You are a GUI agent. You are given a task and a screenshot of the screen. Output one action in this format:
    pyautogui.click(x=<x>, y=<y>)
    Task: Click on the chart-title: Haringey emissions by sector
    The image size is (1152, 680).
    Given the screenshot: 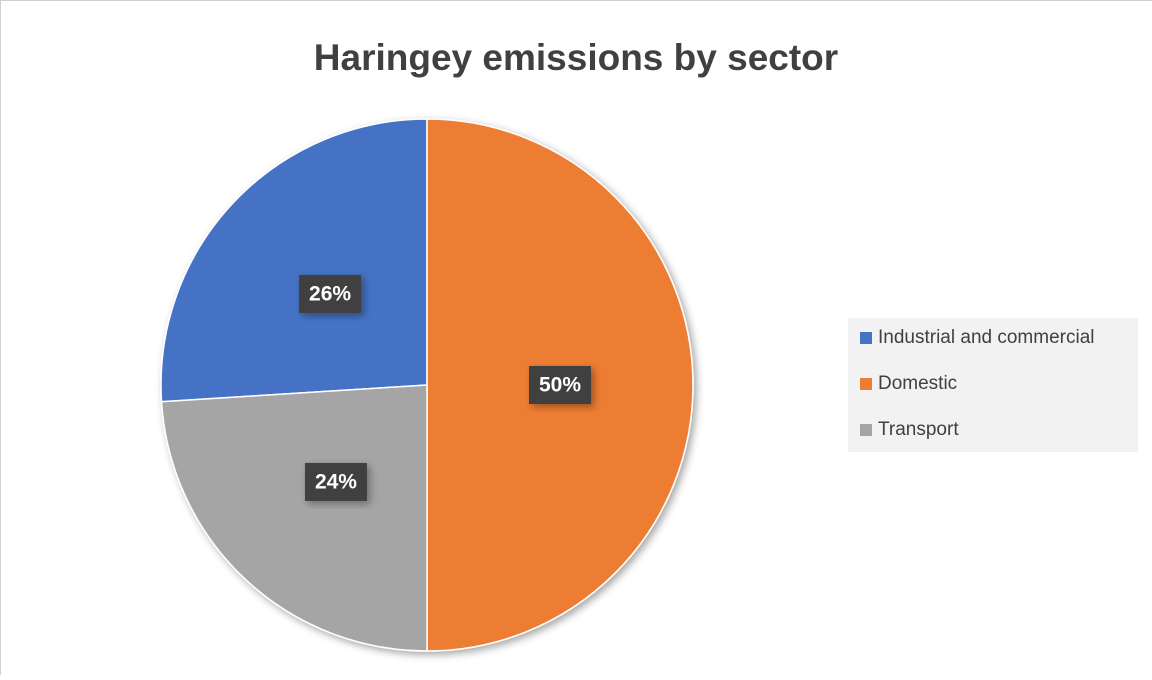 What is the action you would take?
    pyautogui.click(x=576, y=57)
    